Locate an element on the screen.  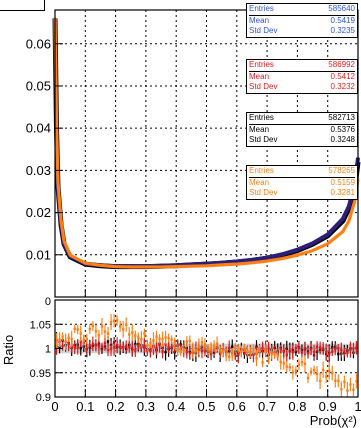
stats-mean-row: Mean 0.5412 is located at coordinates (302, 77).